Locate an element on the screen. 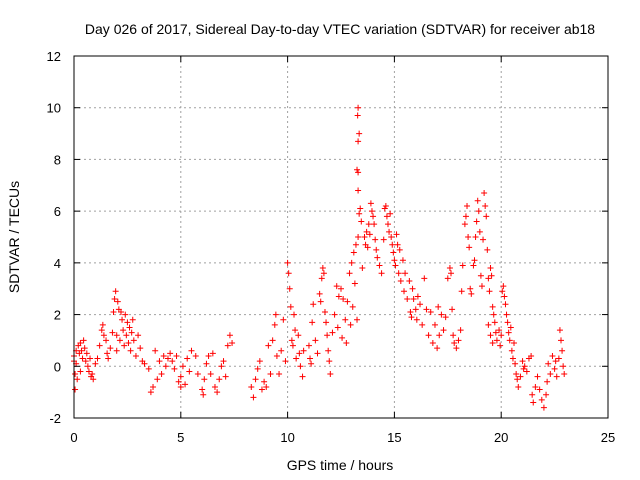 This screenshot has width=640, height=480. x-tick-label: 20 is located at coordinates (501, 437).